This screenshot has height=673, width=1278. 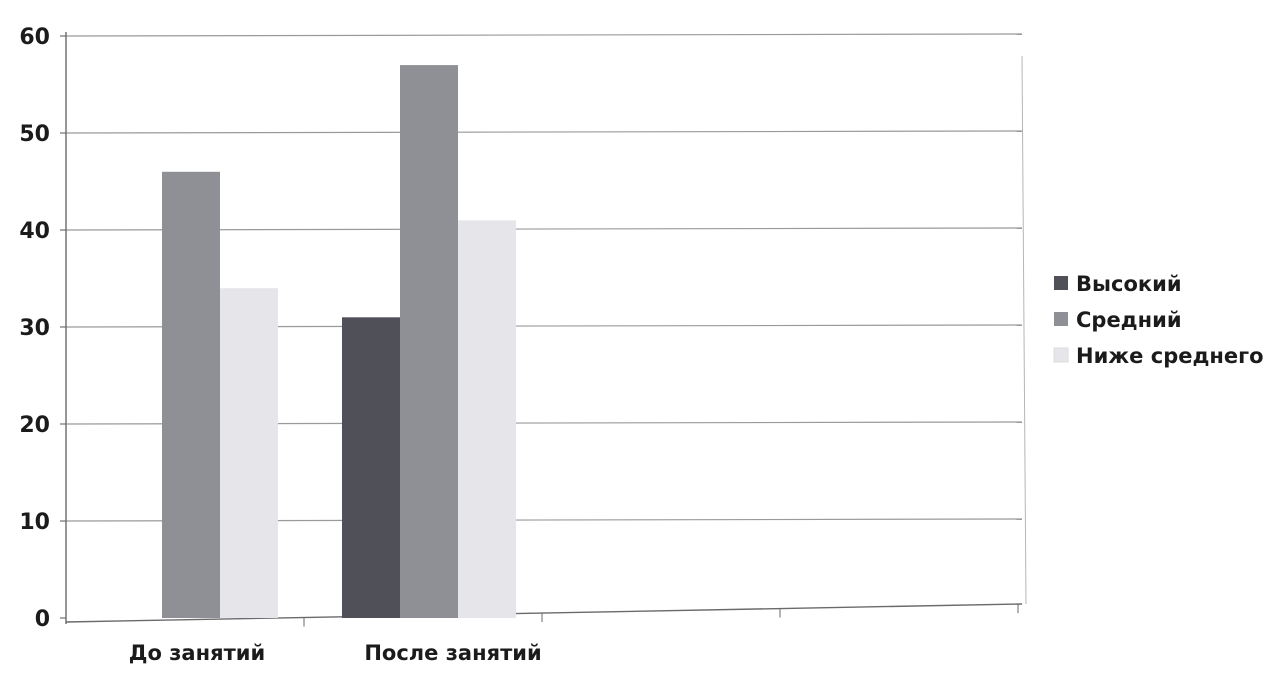 What do you see at coordinates (197, 653) in the screenshot?
I see `x-tick-label: До занятий` at bounding box center [197, 653].